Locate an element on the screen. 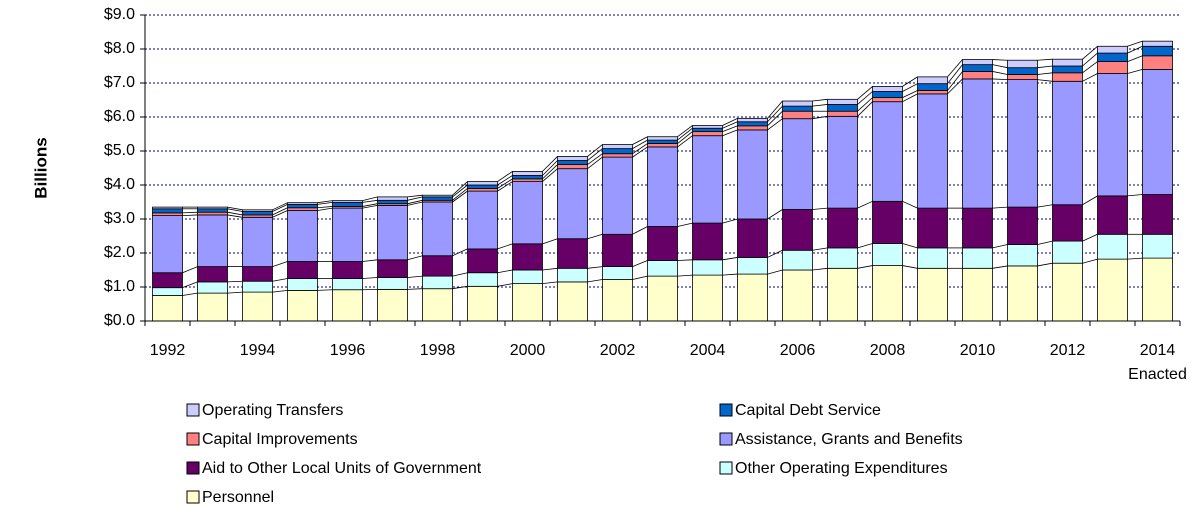  legend-label: Capital Improvements is located at coordinates (280, 439).